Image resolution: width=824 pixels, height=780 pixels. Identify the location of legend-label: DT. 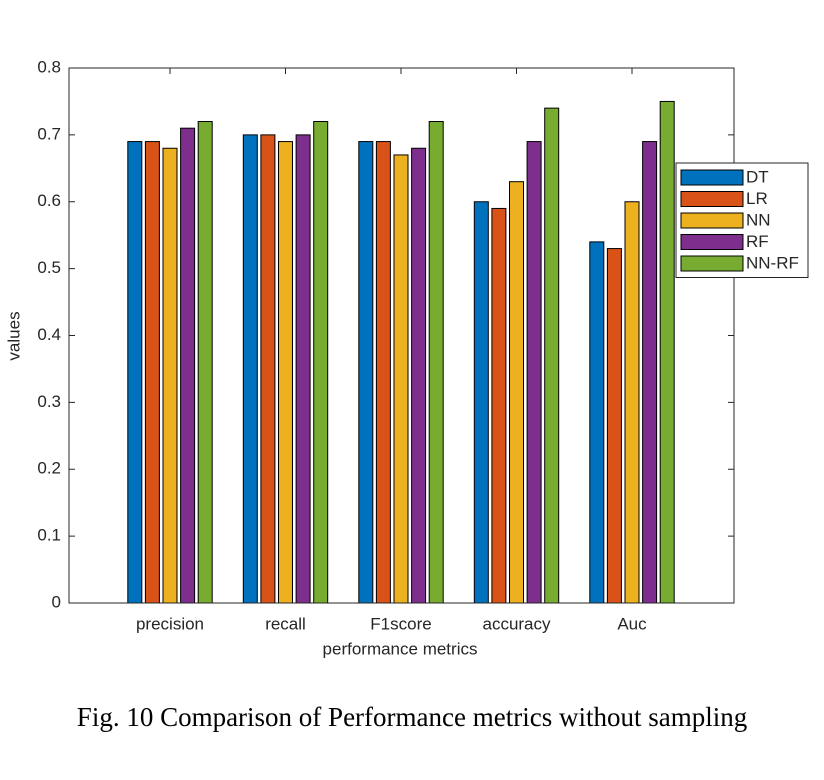
(757, 176).